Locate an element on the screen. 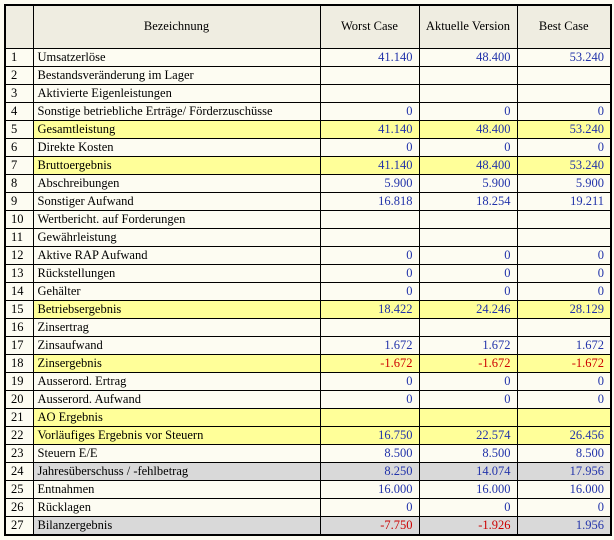 Image resolution: width=614 pixels, height=540 pixels. row-label-cell: Ausserord. Ertrag is located at coordinates (176, 381).